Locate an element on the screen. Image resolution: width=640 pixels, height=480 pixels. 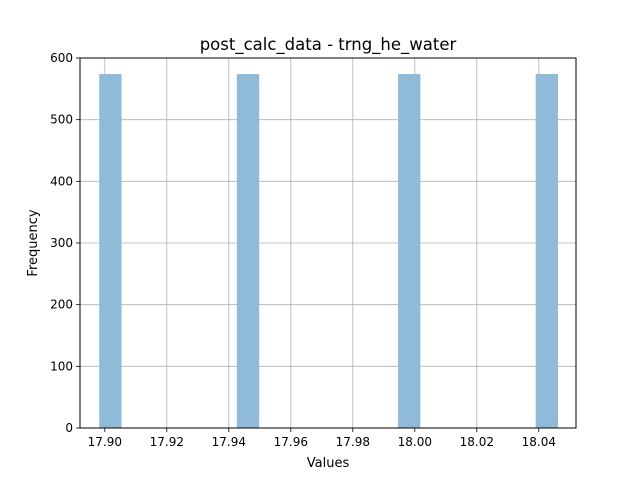
x-tick-label-3: 17.96 is located at coordinates (291, 442).